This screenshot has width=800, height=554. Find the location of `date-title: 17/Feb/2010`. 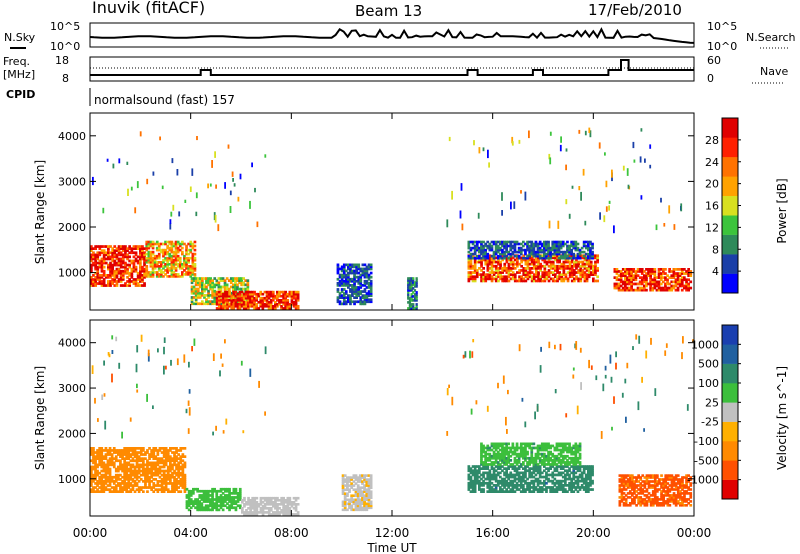

date-title: 17/Feb/2010 is located at coordinates (635, 10).